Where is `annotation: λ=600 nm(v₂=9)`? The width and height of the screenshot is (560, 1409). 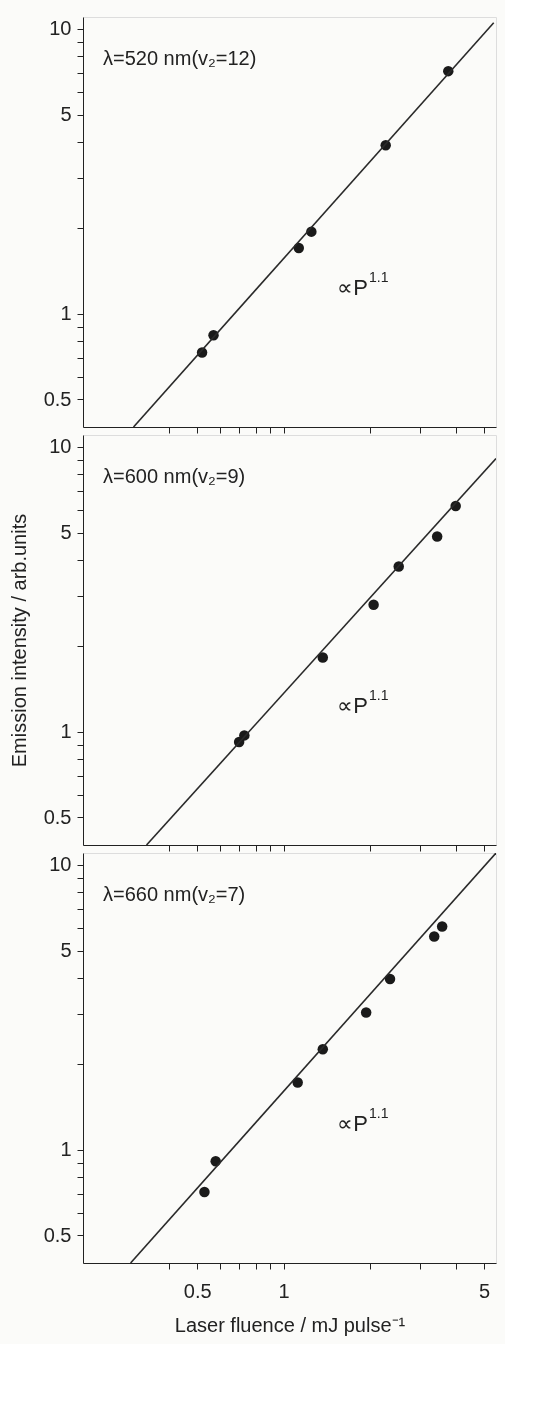
annotation: λ=600 nm(v₂=9) is located at coordinates (174, 476).